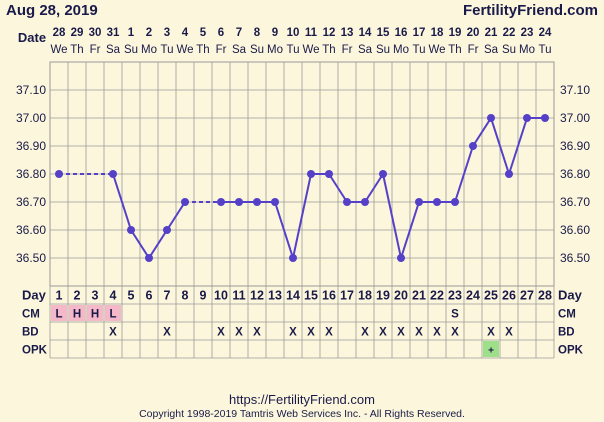  Describe the element at coordinates (575, 258) in the screenshot. I see `y-tick-right: 36.50` at that location.